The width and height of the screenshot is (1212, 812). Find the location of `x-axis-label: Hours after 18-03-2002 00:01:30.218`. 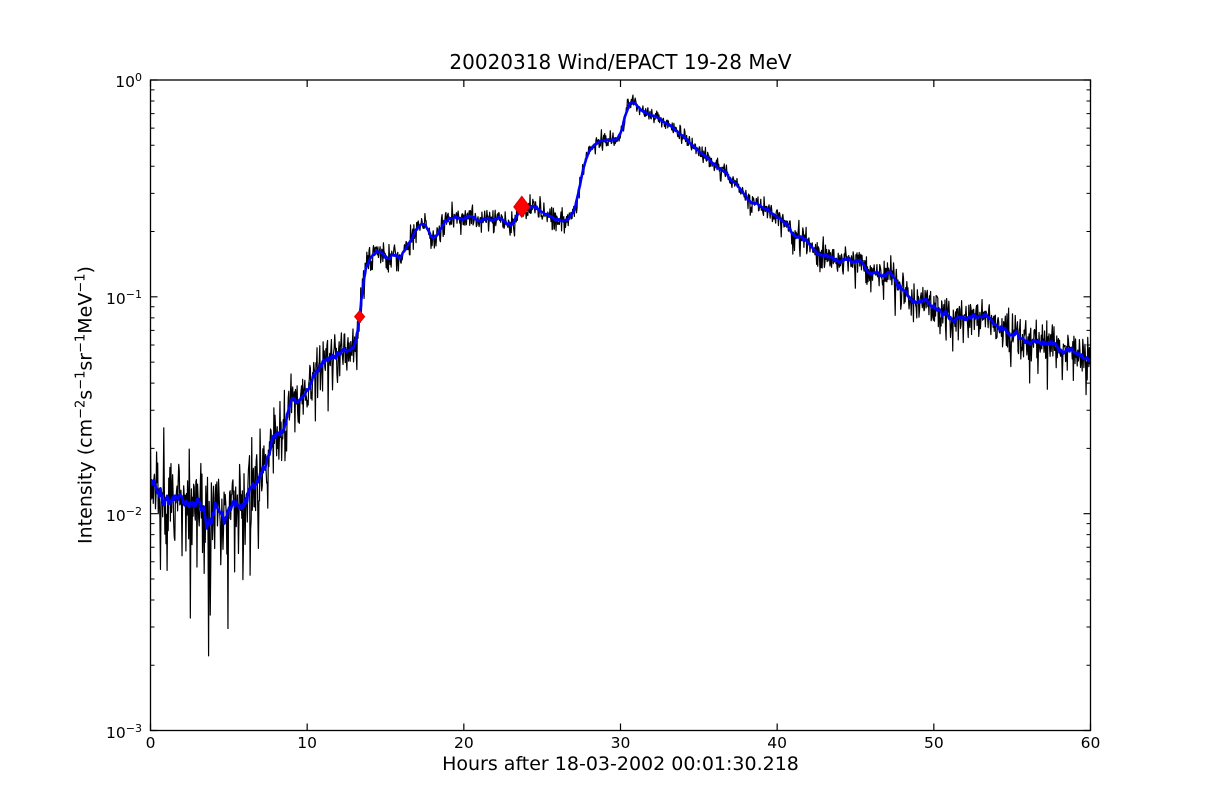

x-axis-label: Hours after 18-03-2002 00:01:30.218 is located at coordinates (620, 764).